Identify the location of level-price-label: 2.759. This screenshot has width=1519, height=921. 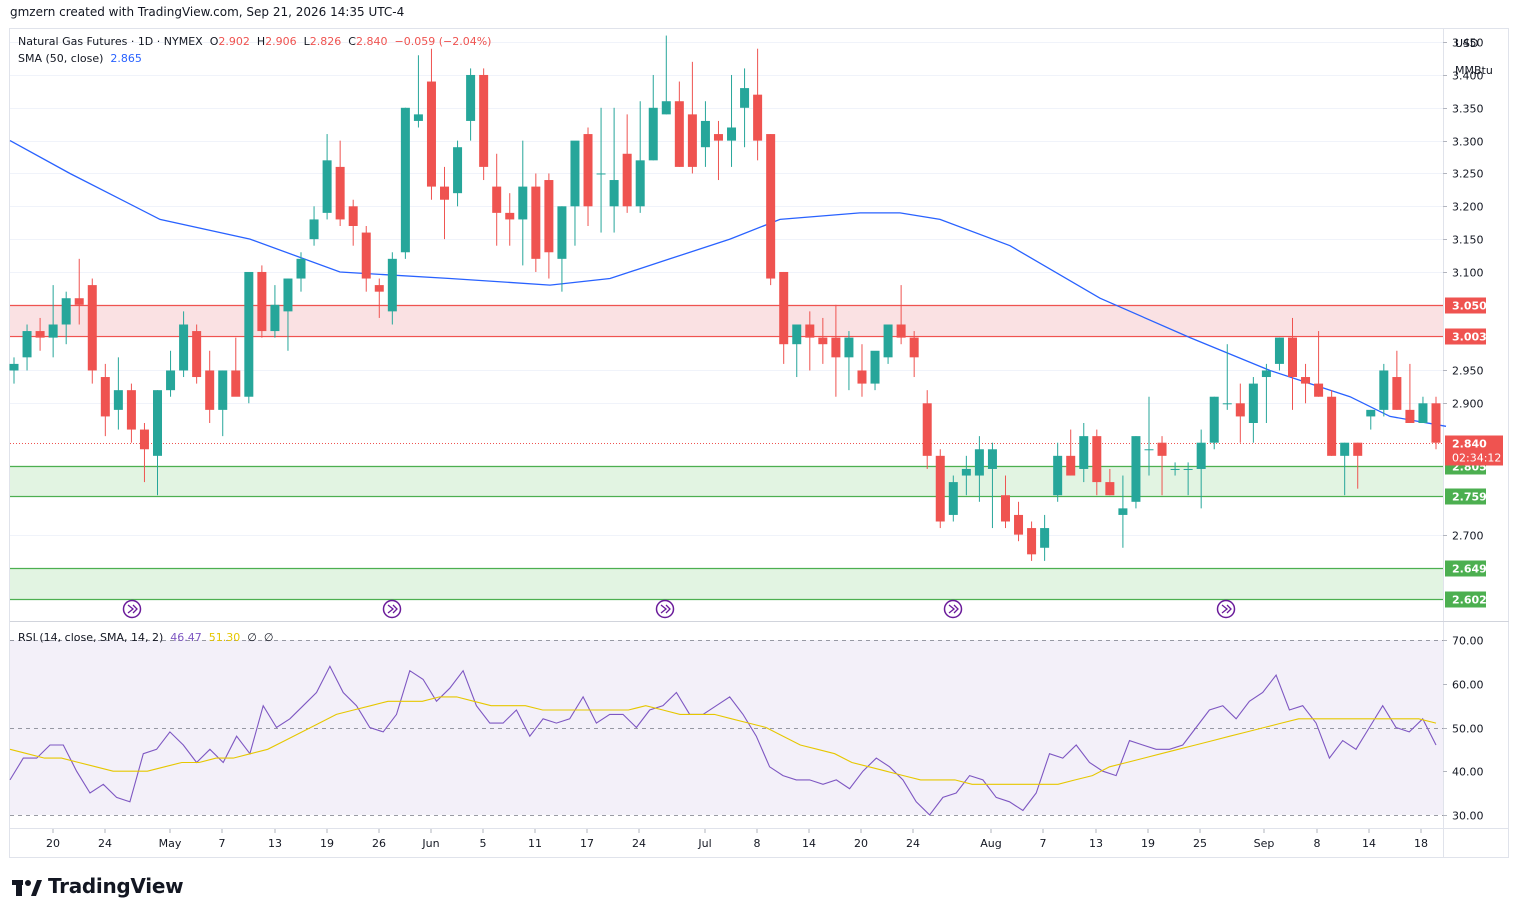
(1469, 497).